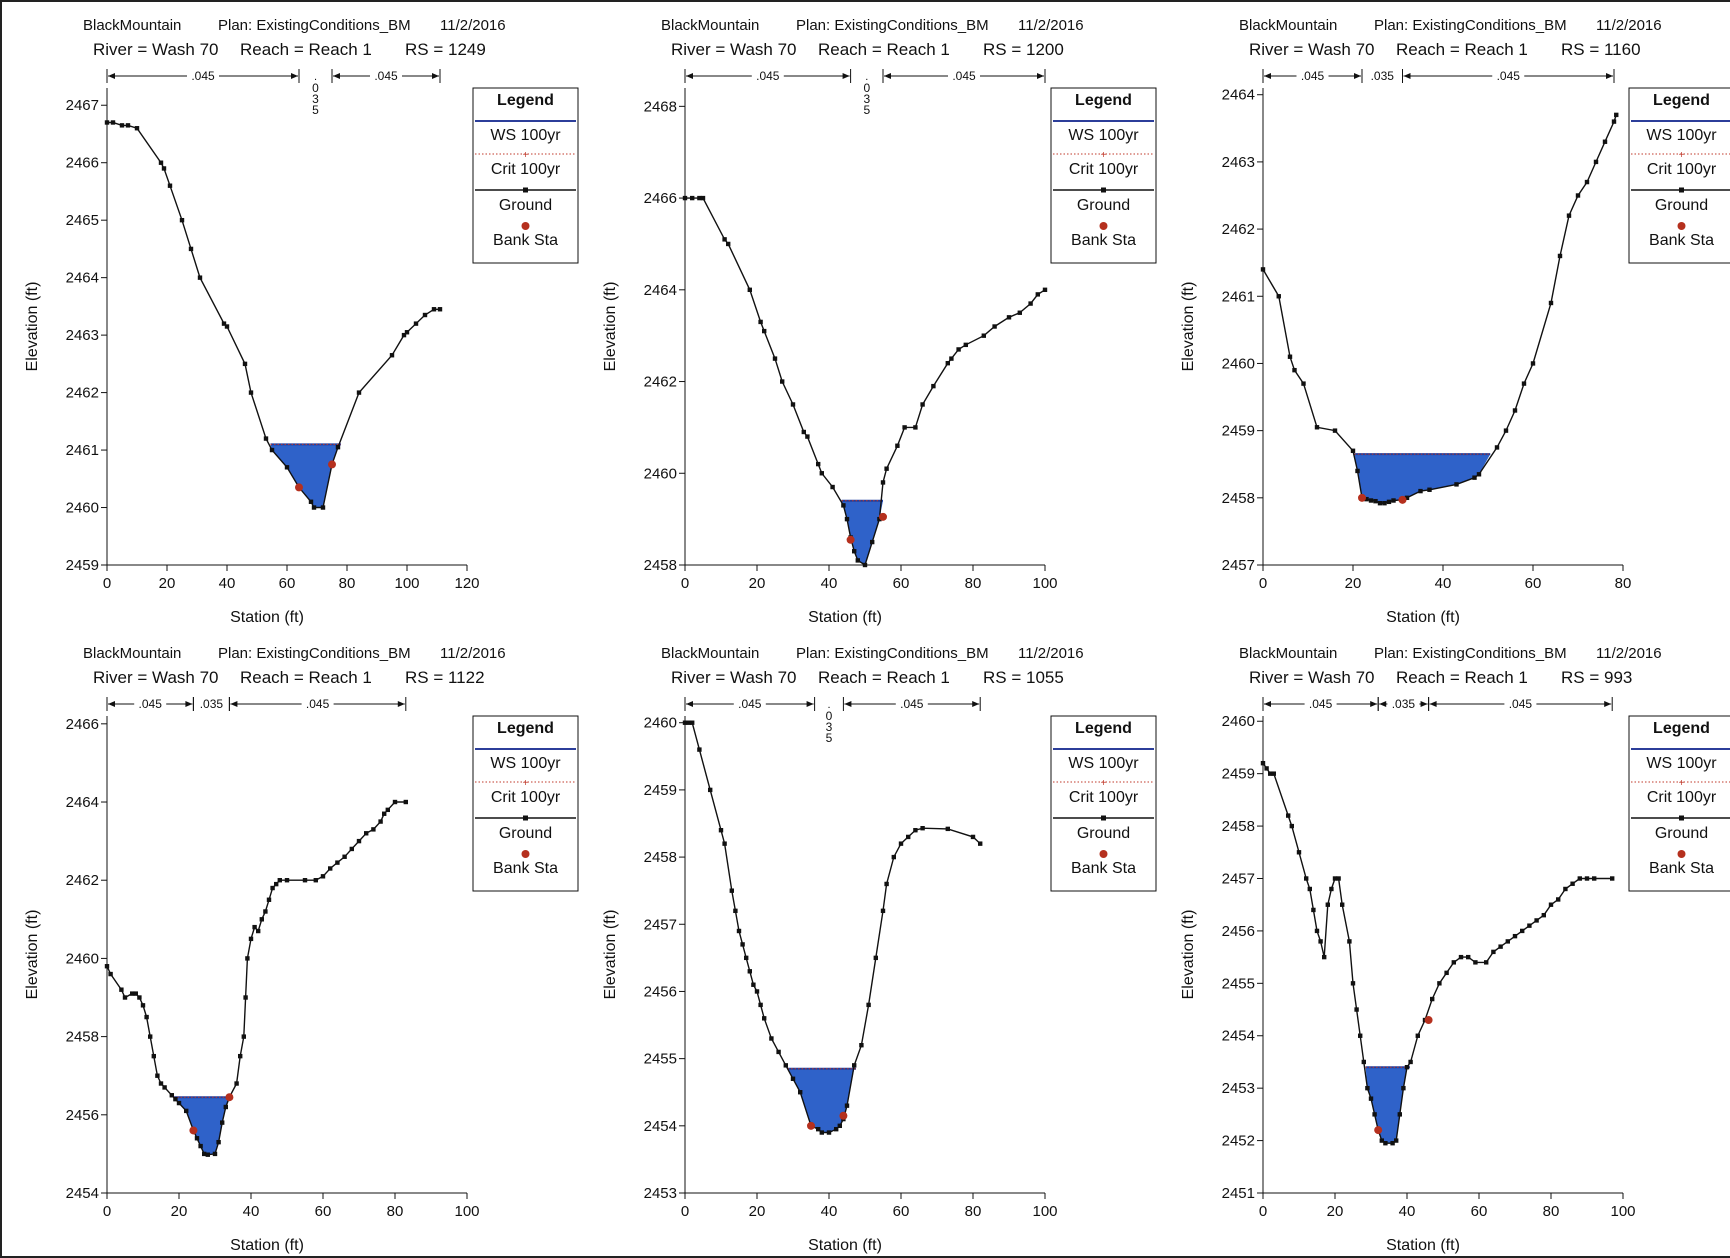 This screenshot has width=1730, height=1258. What do you see at coordinates (466, 583) in the screenshot?
I see `x-tick-label: 120` at bounding box center [466, 583].